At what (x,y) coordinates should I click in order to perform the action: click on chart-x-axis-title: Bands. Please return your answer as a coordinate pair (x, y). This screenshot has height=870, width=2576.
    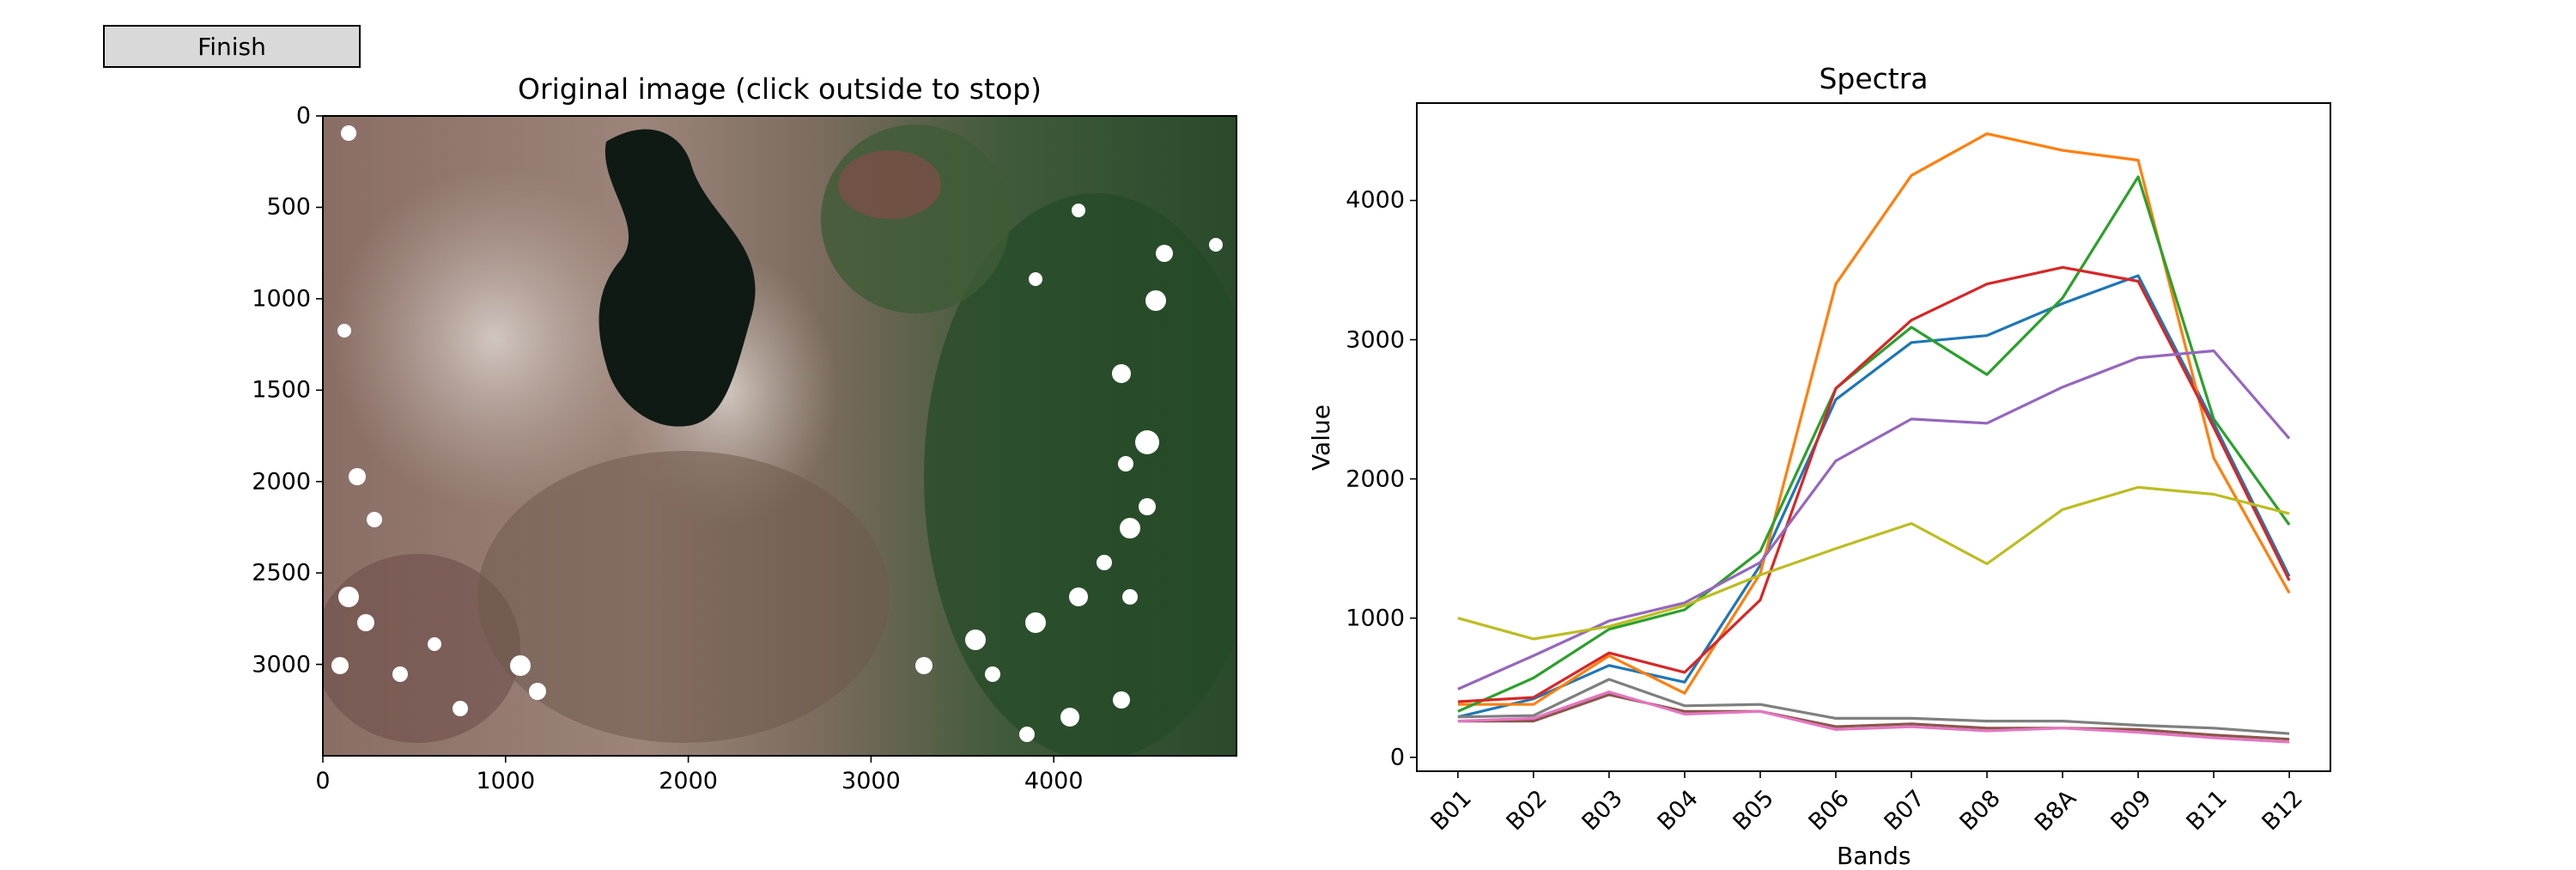
    Looking at the image, I should click on (1874, 856).